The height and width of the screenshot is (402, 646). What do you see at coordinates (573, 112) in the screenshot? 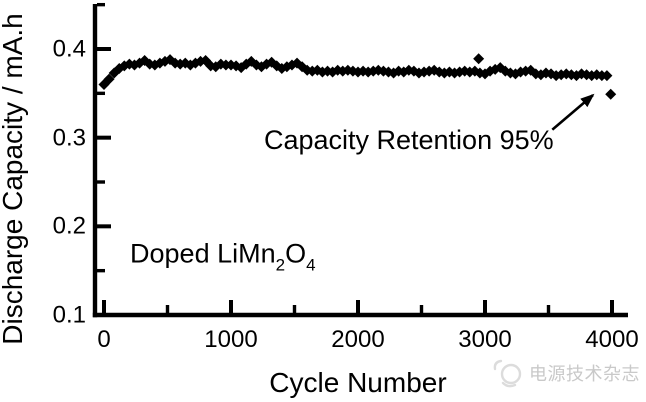
I see `annotation-arrow` at bounding box center [573, 112].